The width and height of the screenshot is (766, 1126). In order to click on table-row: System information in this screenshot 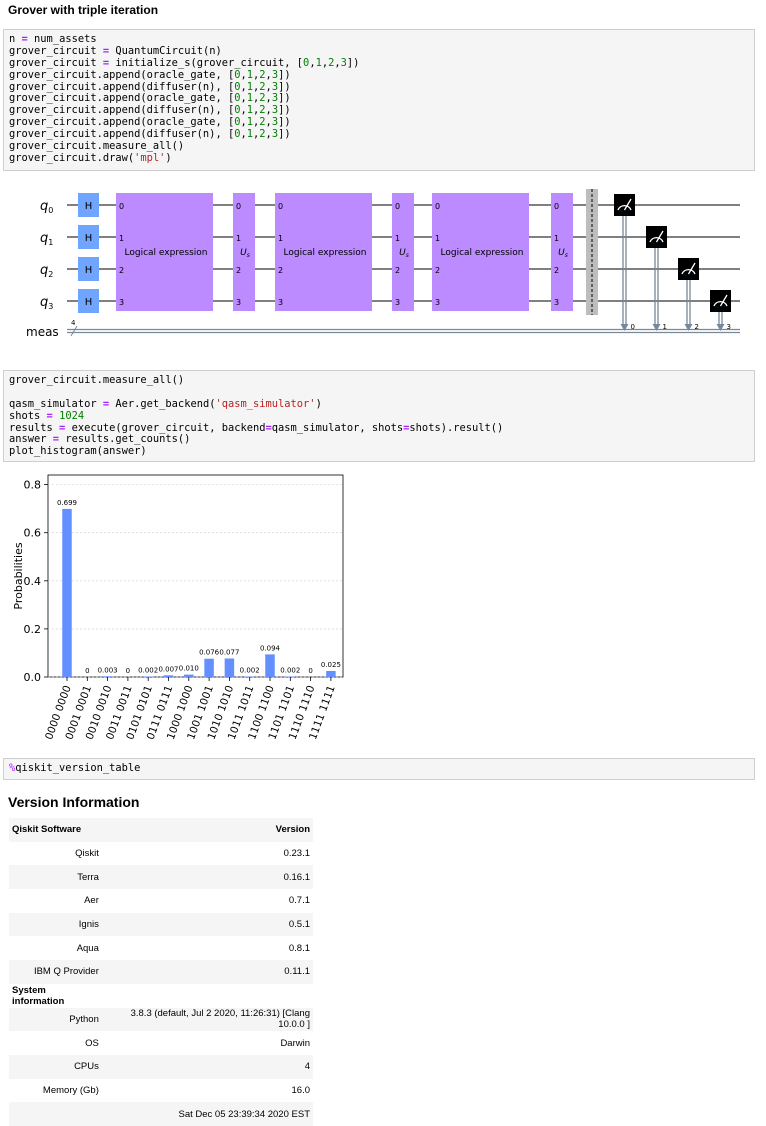, I will do `click(161, 996)`.